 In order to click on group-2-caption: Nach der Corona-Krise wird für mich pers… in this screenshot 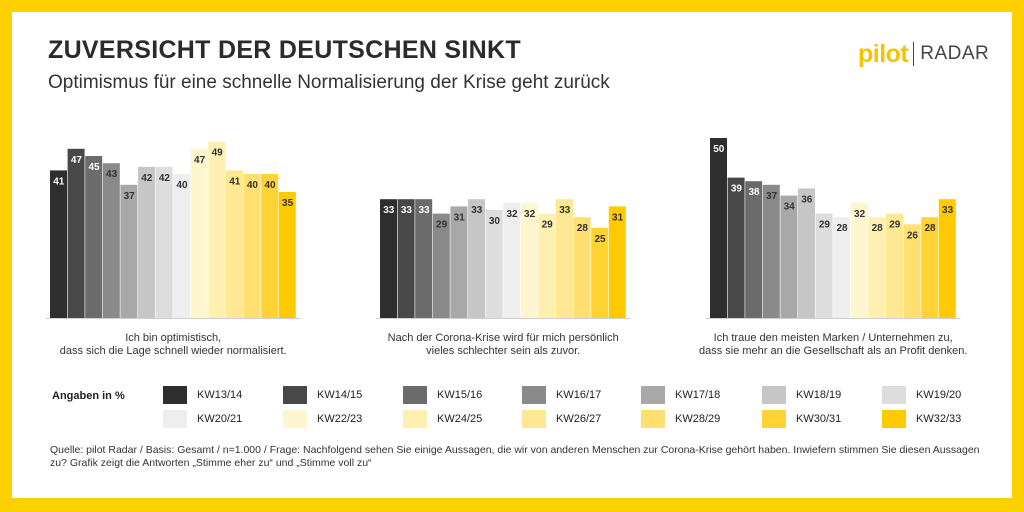, I will do `click(503, 345)`.